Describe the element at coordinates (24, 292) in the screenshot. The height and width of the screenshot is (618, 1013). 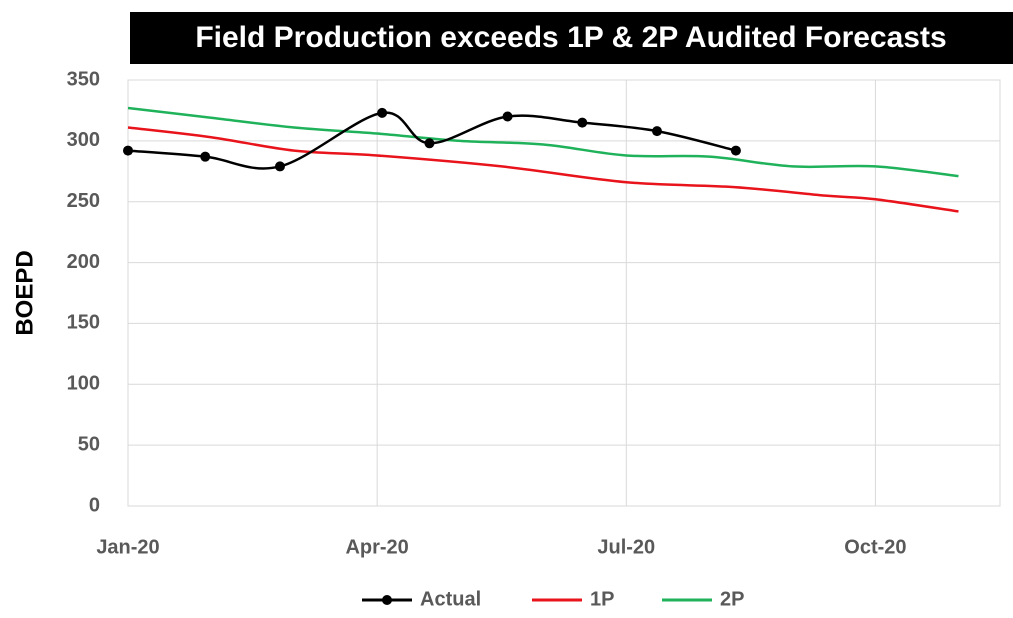
I see `y-axis-title: BOEPD` at that location.